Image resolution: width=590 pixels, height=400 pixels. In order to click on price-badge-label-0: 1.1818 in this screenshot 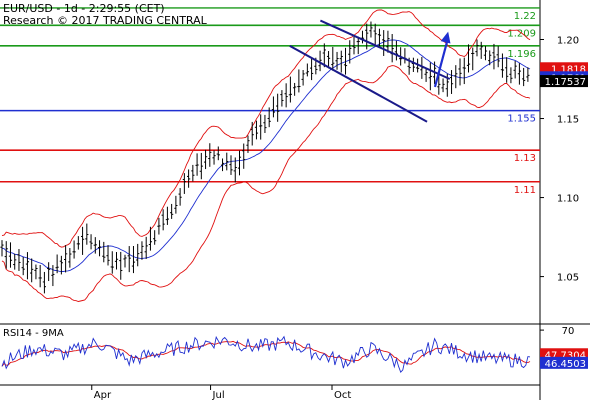, I will do `click(568, 69)`.